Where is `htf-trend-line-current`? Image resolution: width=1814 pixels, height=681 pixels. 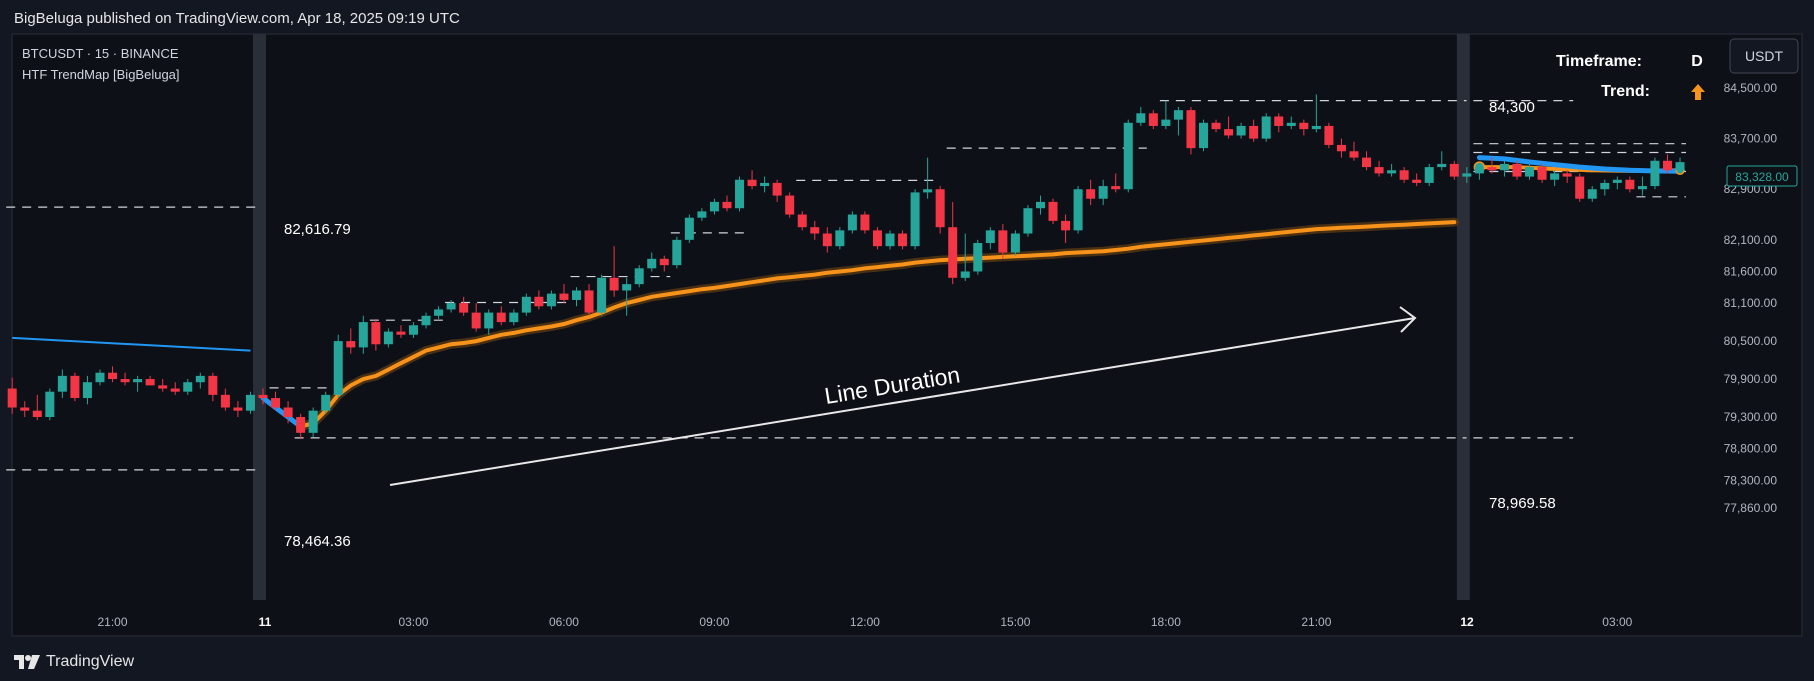
htf-trend-line-current is located at coordinates (1579, 164).